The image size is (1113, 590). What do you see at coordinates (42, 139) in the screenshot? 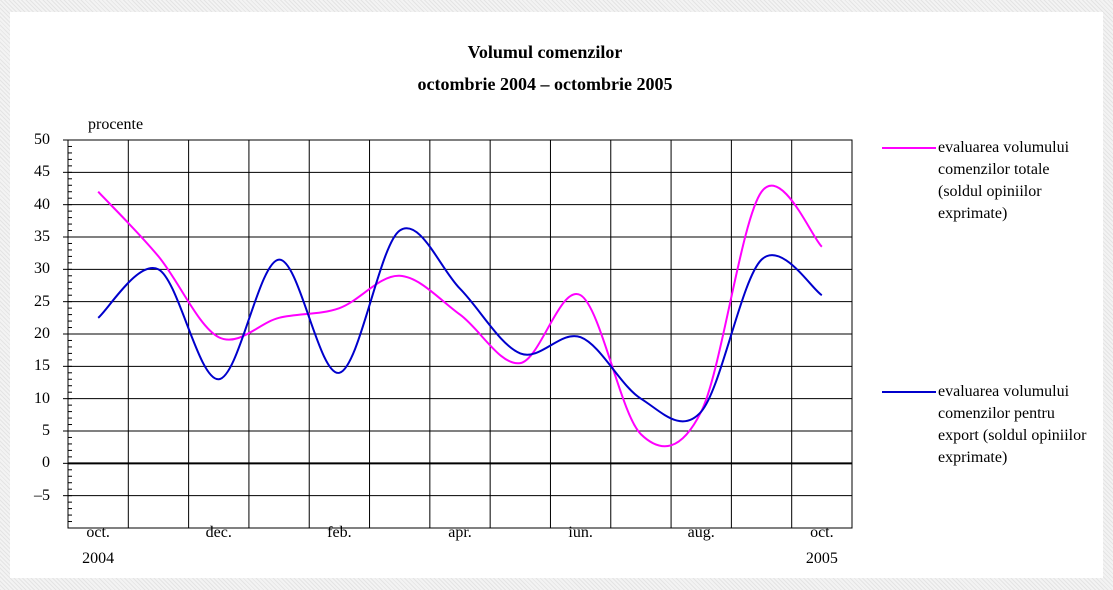
I see `y-tick-label: 50` at bounding box center [42, 139].